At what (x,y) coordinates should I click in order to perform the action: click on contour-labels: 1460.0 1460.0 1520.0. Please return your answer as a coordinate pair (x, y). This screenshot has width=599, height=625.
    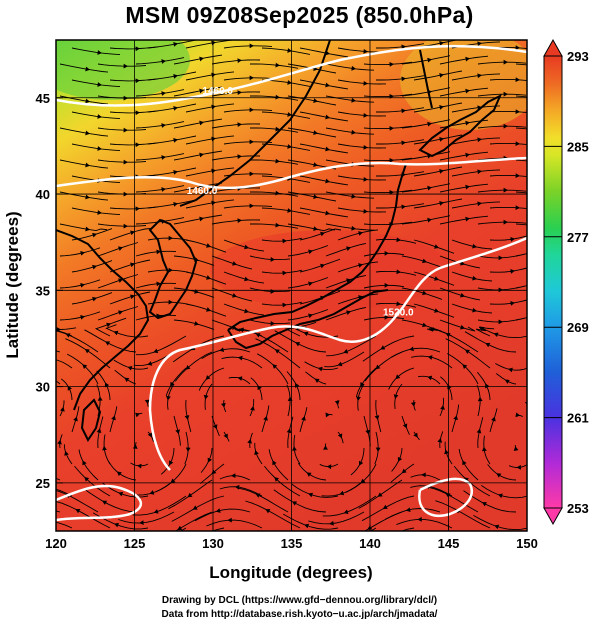
    Looking at the image, I should click on (300, 202).